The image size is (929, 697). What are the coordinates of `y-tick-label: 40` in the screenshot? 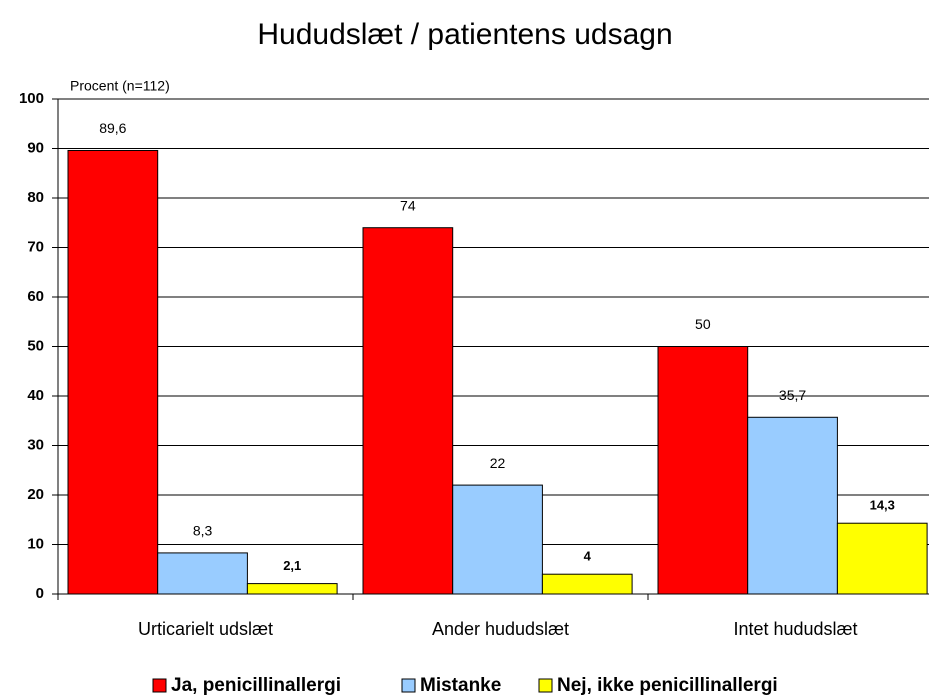 It's located at (35, 395).